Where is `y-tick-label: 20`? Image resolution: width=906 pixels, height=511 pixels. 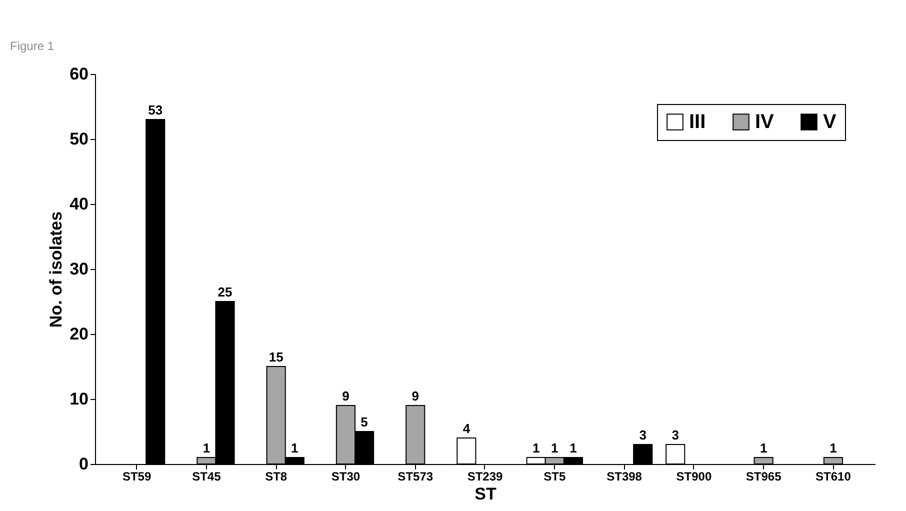
y-tick-label: 20 is located at coordinates (79, 334).